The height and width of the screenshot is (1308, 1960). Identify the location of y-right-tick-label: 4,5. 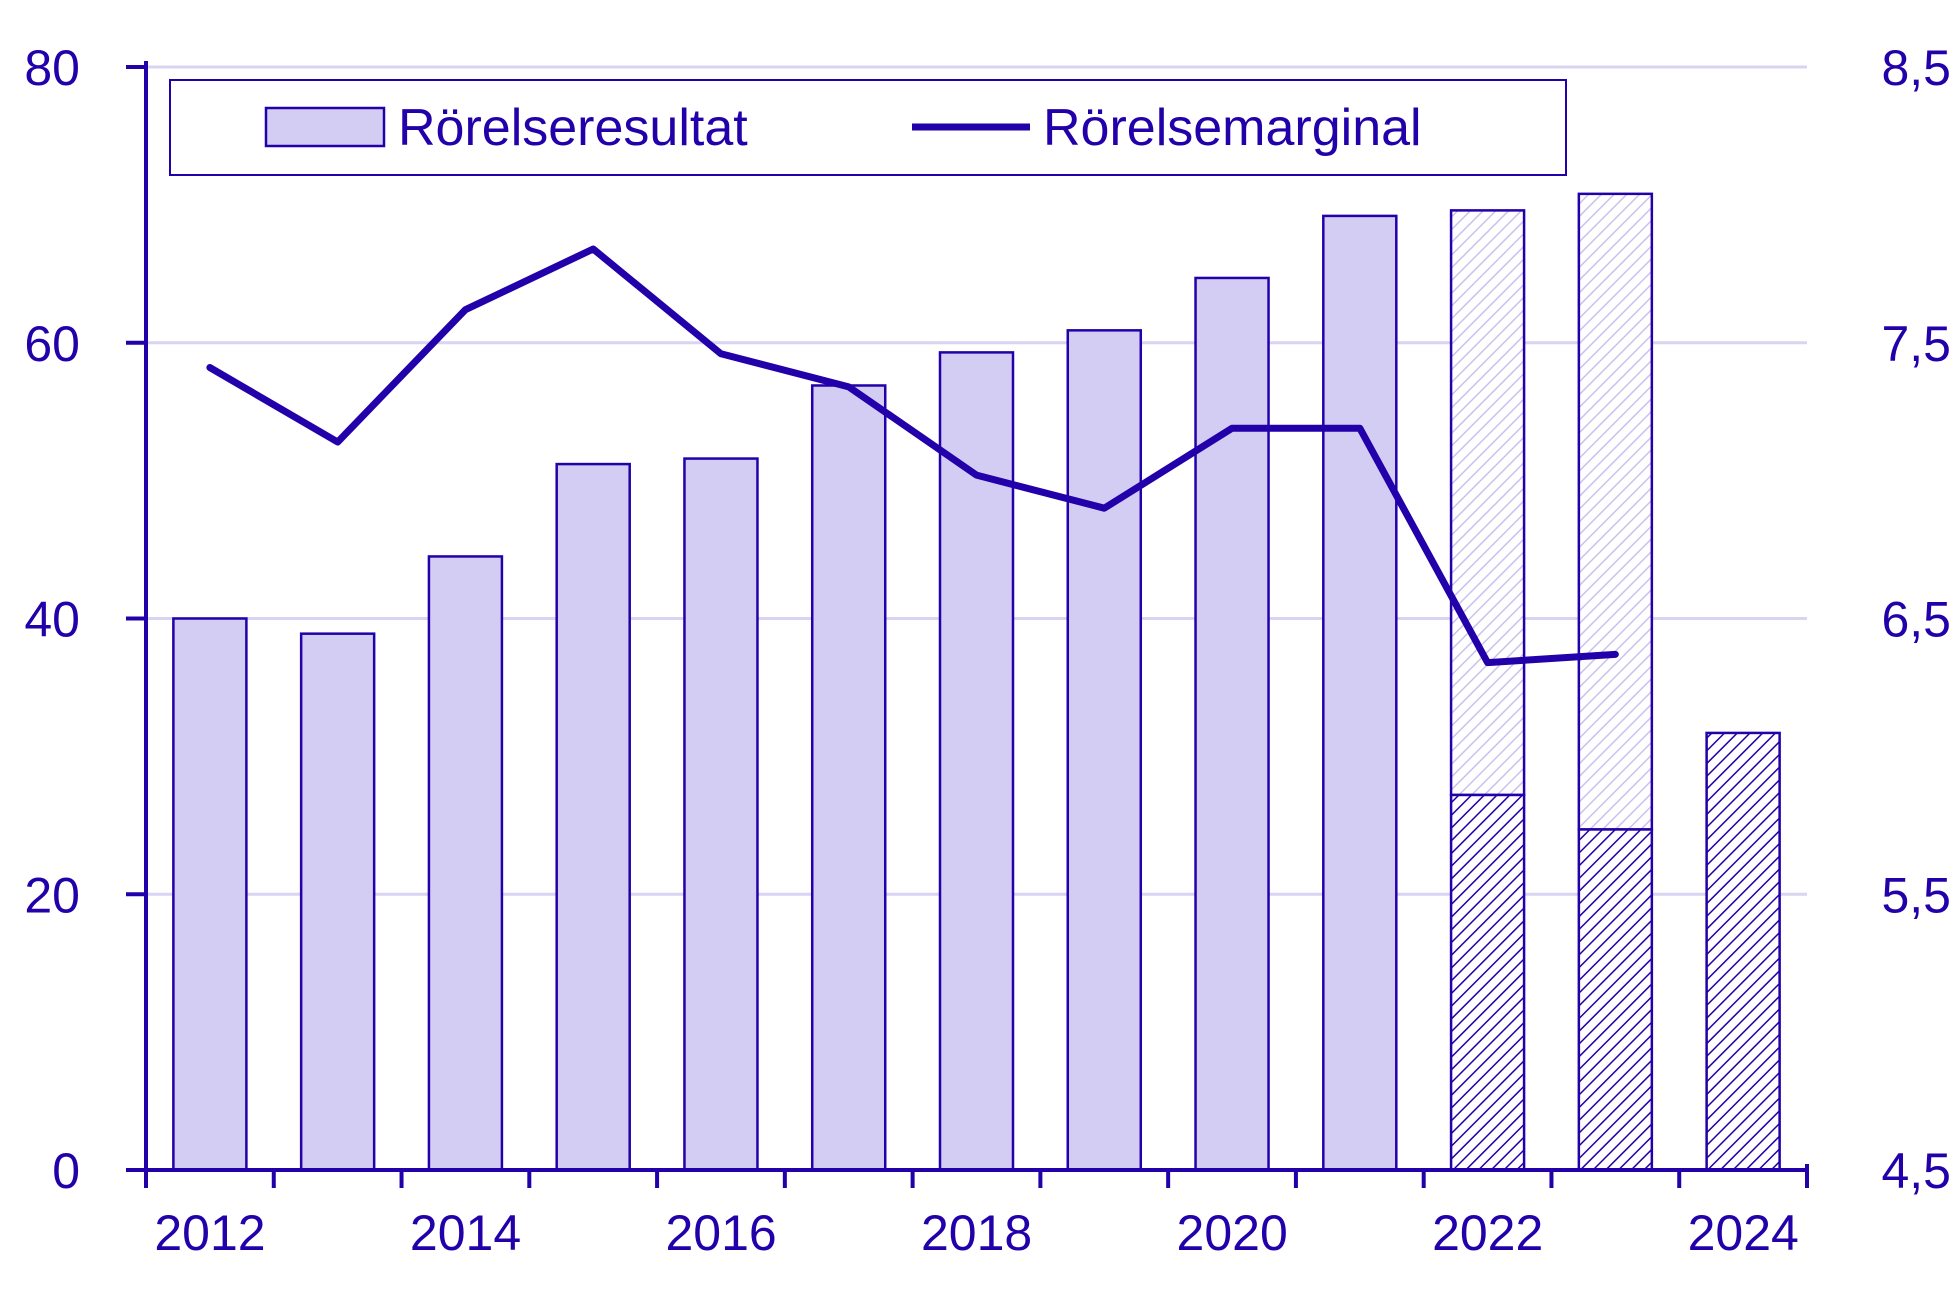
(1916, 1171).